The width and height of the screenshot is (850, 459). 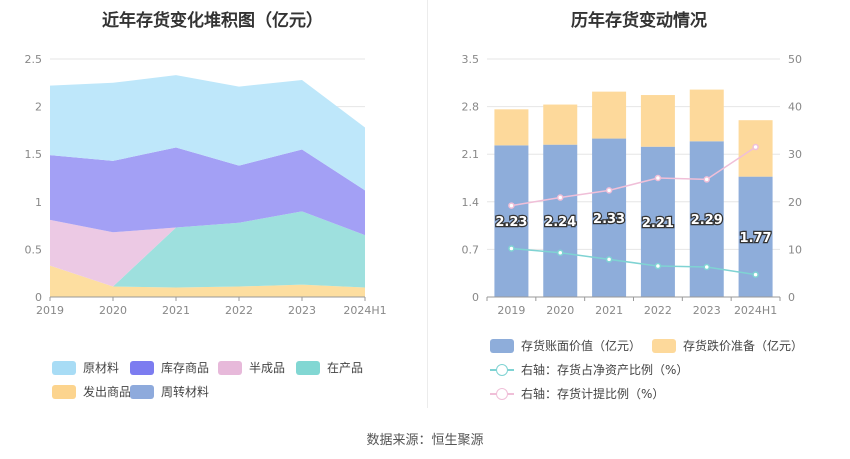 What do you see at coordinates (795, 202) in the screenshot?
I see `y2-tick-label: 20` at bounding box center [795, 202].